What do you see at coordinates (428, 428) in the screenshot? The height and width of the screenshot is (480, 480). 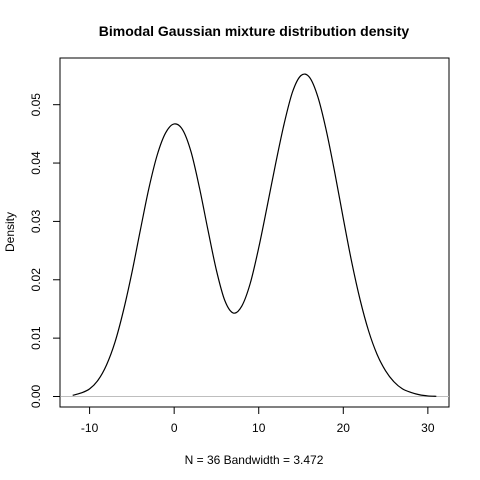 I see `x-tick-label: 30` at bounding box center [428, 428].